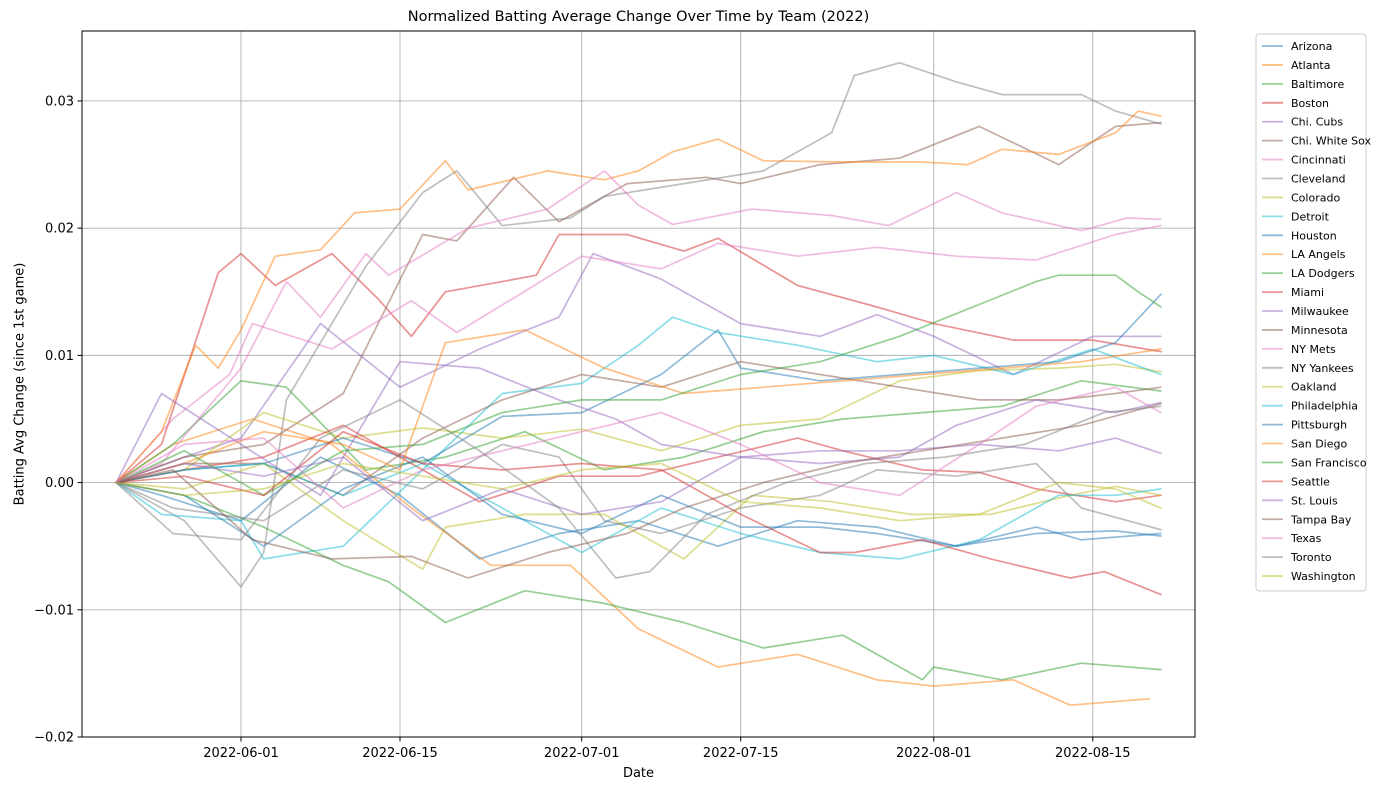  What do you see at coordinates (54, 738) in the screenshot?
I see `y-tick-label: −0.02` at bounding box center [54, 738].